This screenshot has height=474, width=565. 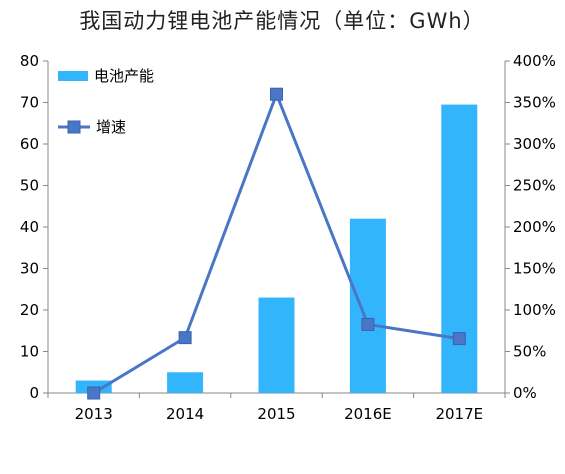 I want to click on x-tick-label: 2016E, so click(x=368, y=414).